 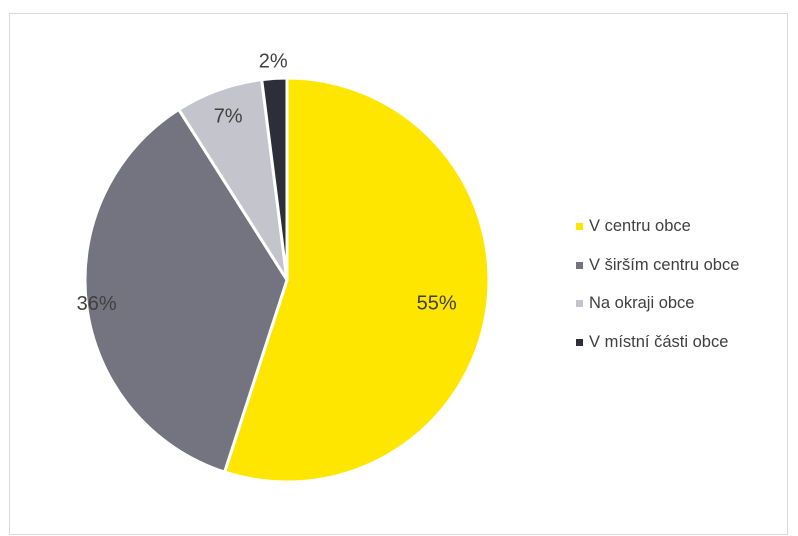 I want to click on legend-label: V širším centru obce, so click(x=664, y=264).